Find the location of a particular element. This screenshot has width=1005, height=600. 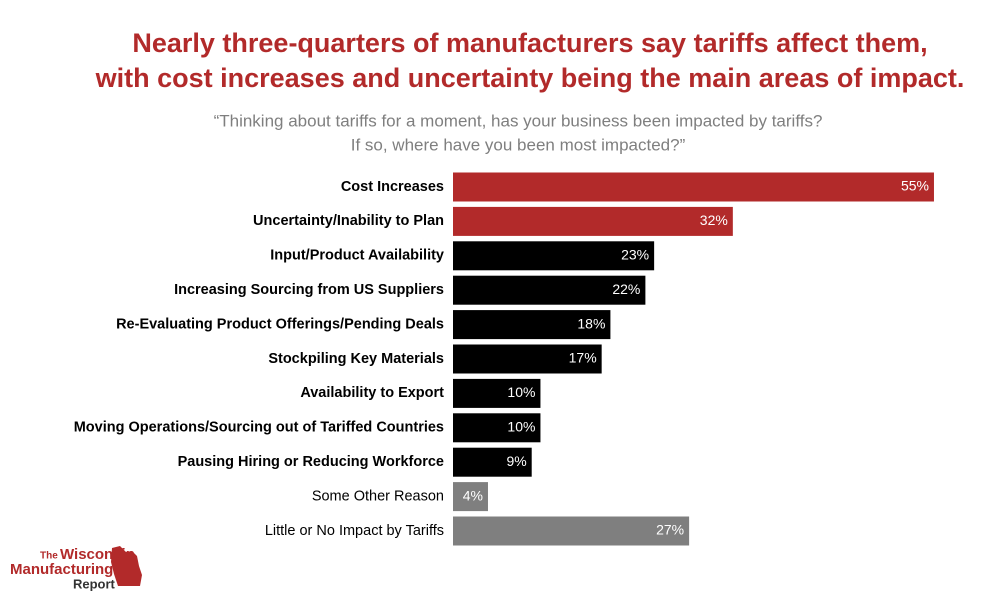

category-label: Increasing Sourcing from US Suppliers is located at coordinates (309, 290).